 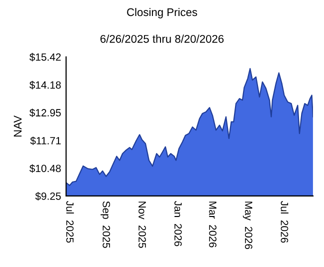 What do you see at coordinates (70, 222) in the screenshot?
I see `x-tick-label: Jul 2025` at bounding box center [70, 222].